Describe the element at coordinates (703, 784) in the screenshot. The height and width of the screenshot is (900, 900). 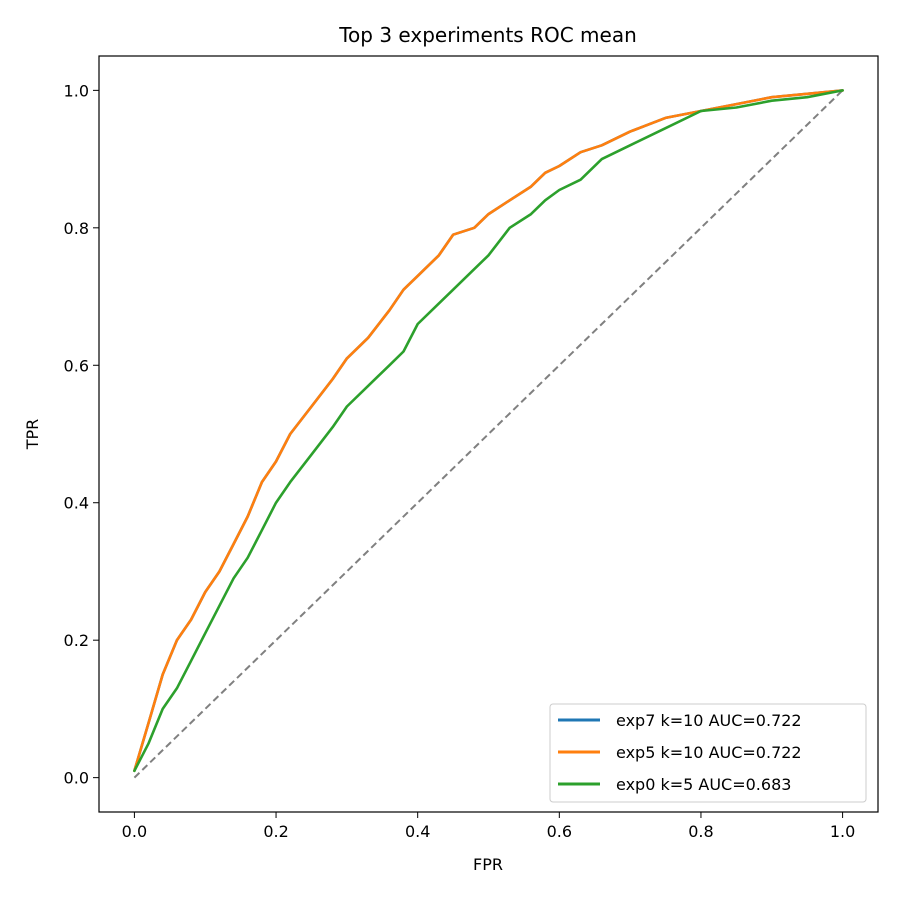
I see `legend-label-2: exp0 k=5 AUC=0.683` at that location.